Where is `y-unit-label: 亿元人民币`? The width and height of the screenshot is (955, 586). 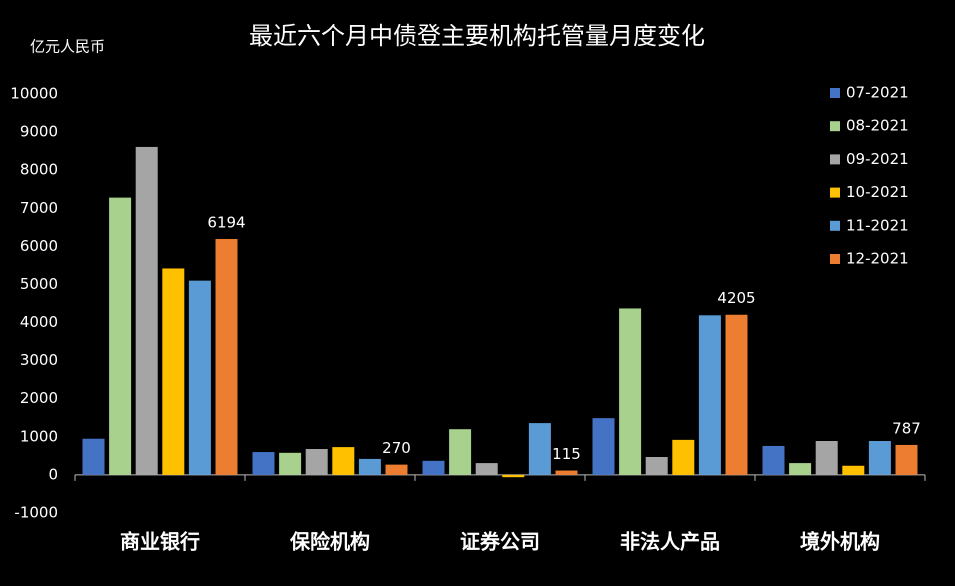
y-unit-label: 亿元人民币 is located at coordinates (67, 47).